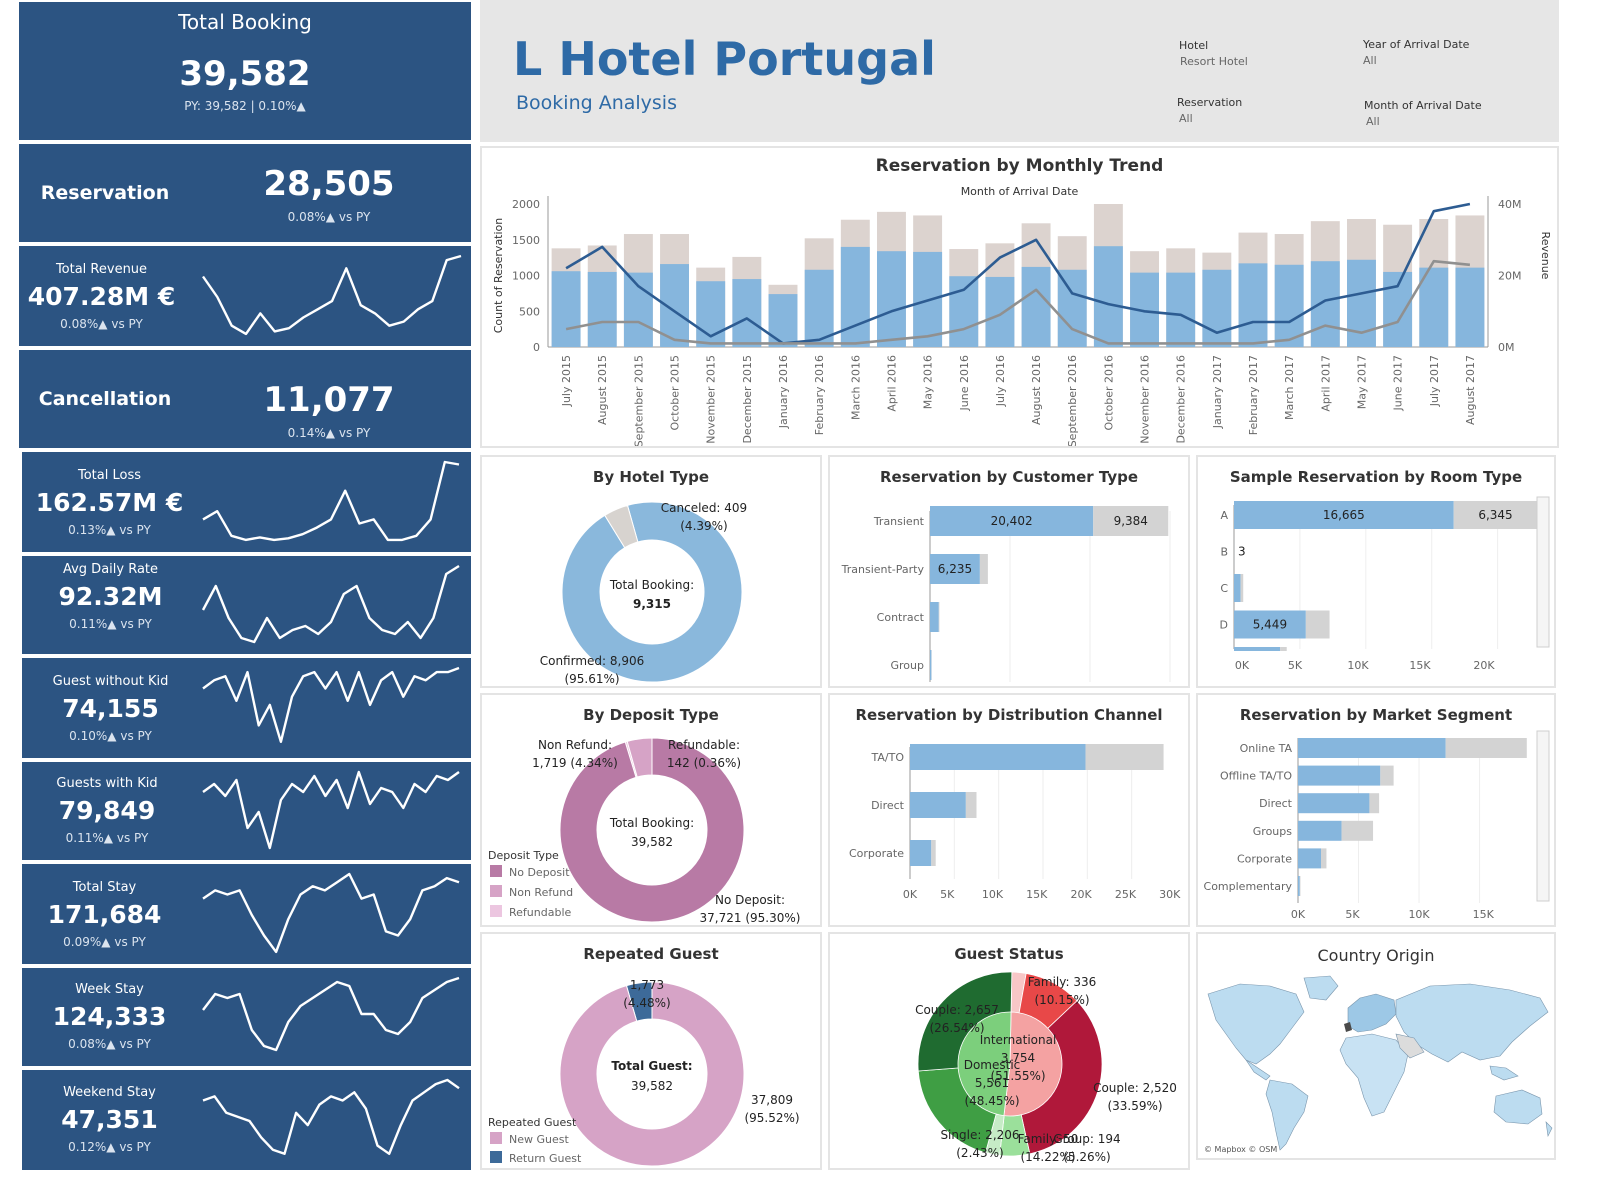 The width and height of the screenshot is (1599, 1199). I want to click on y-tick-label: 1500, so click(526, 240).